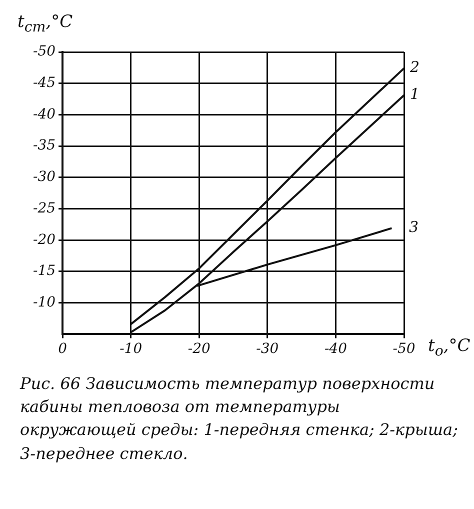  Describe the element at coordinates (44, 82) in the screenshot. I see `y-tick-label: -45` at that location.